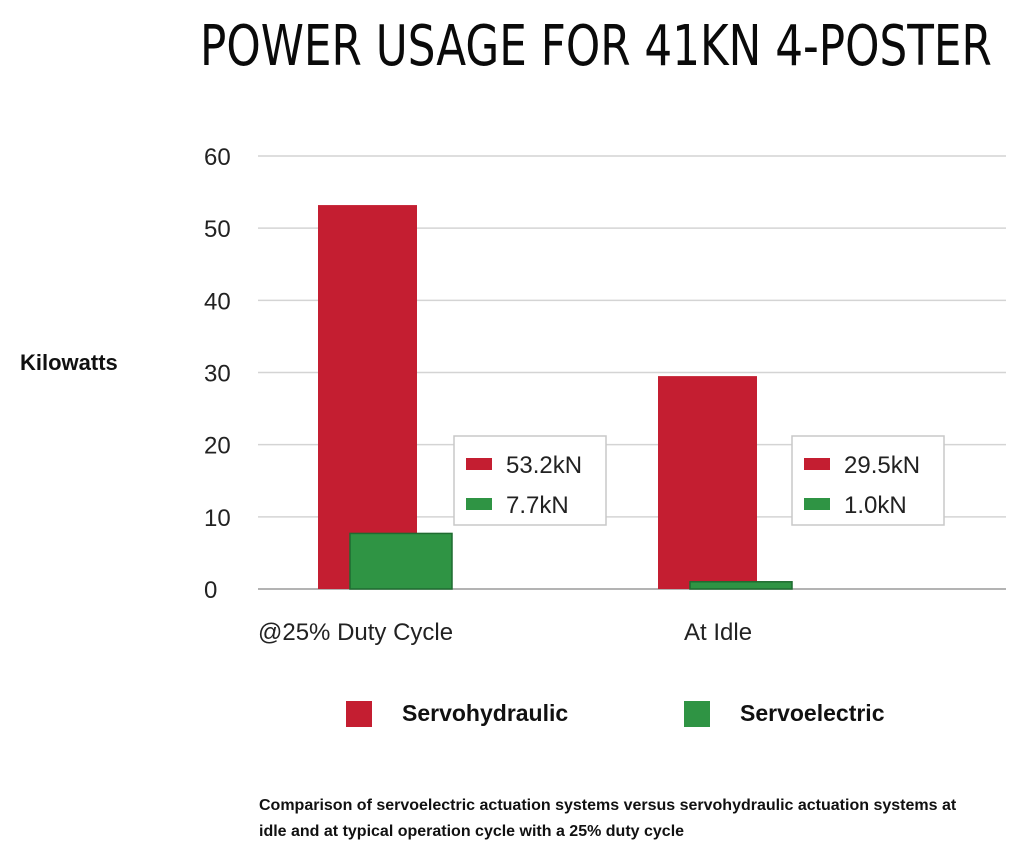 This screenshot has width=1024, height=859. I want to click on y-tick-label: 20, so click(217, 446).